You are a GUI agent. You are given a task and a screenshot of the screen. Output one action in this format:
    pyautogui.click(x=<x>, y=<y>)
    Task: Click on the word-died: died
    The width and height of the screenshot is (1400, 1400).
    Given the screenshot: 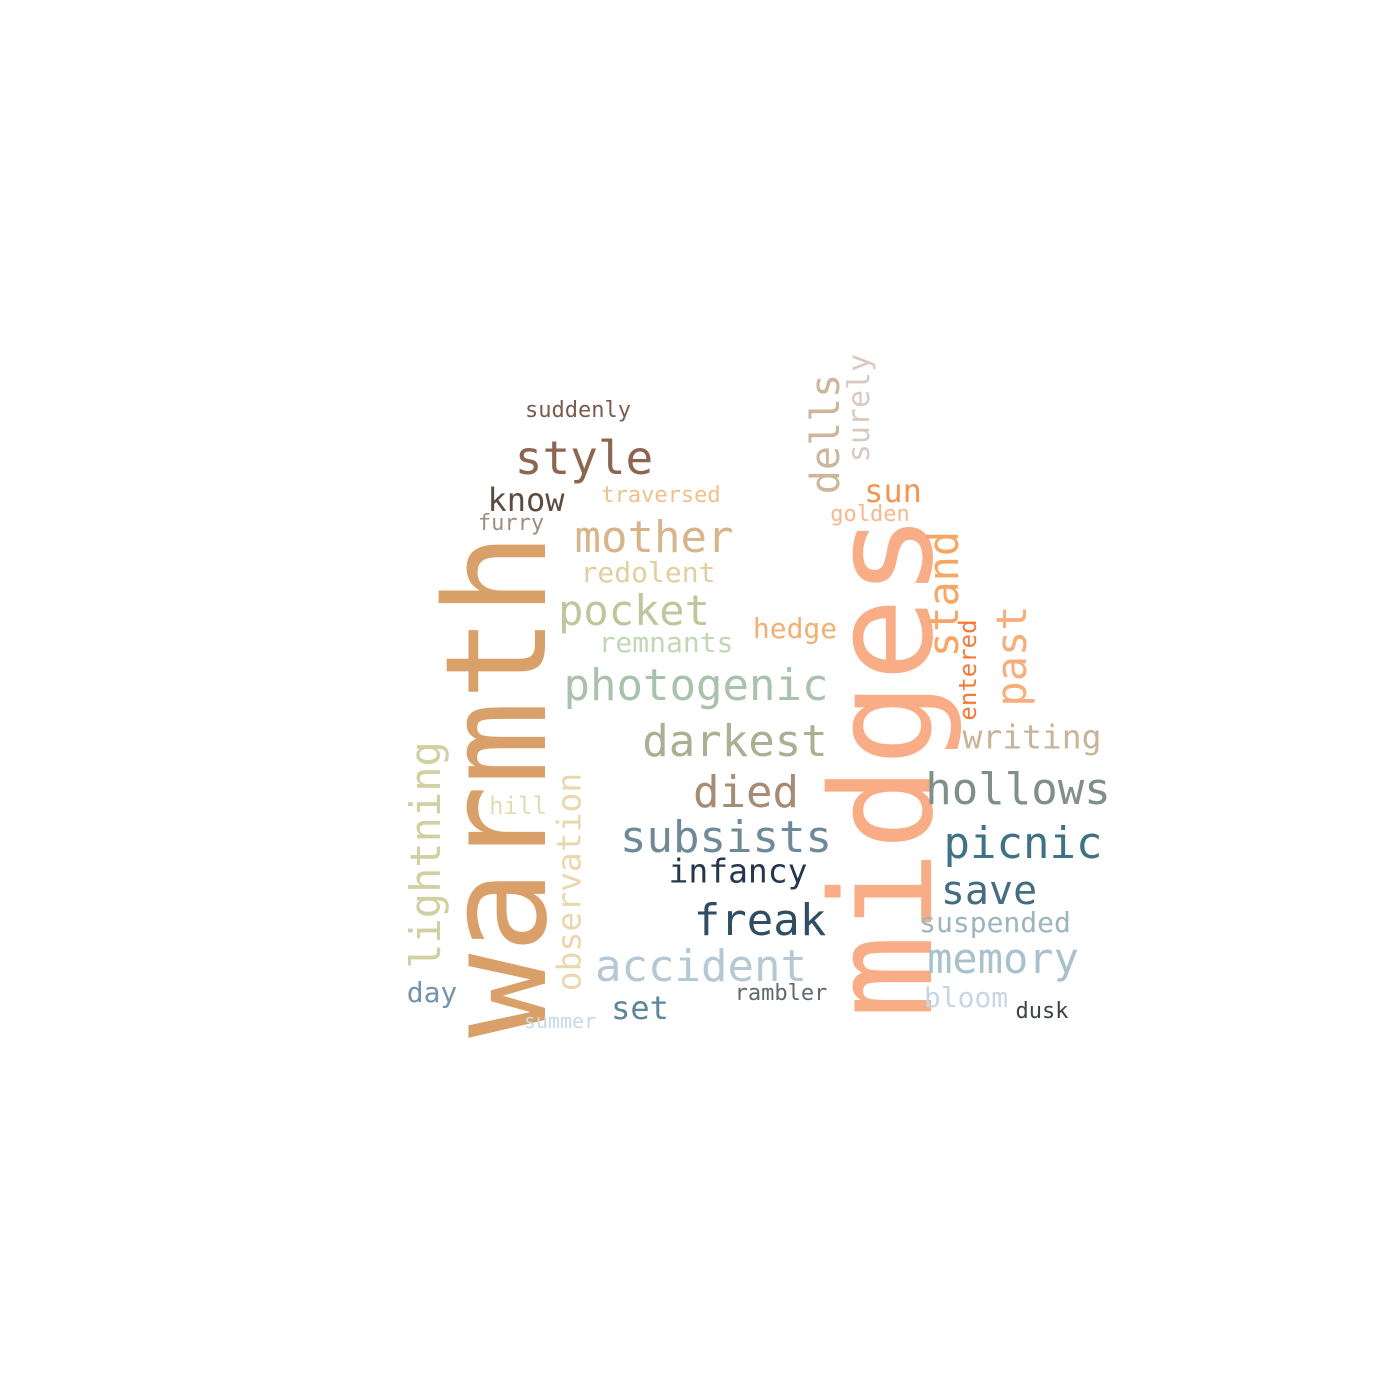 What is the action you would take?
    pyautogui.click(x=746, y=792)
    